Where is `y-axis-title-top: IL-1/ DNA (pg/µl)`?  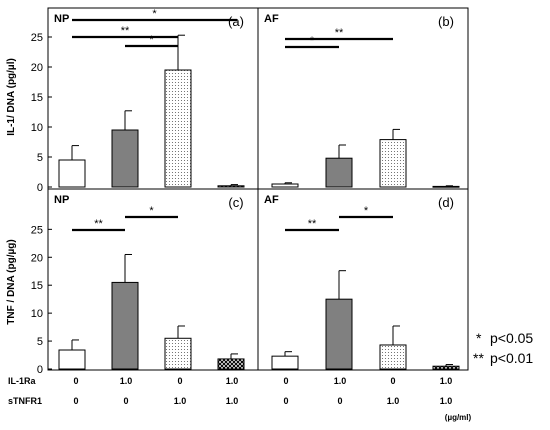 y-axis-title-top: IL-1/ DNA (pg/µl) is located at coordinates (11, 97).